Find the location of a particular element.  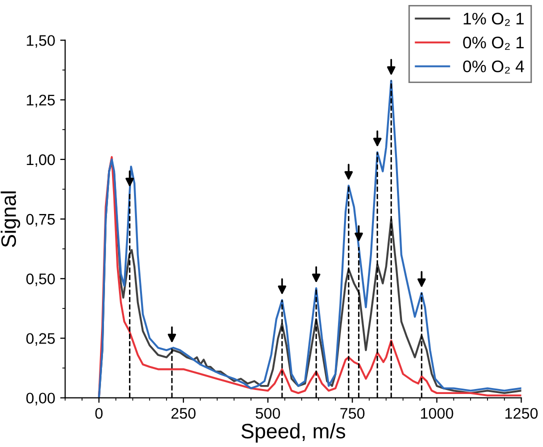

x-tick-label: 750 is located at coordinates (352, 413).